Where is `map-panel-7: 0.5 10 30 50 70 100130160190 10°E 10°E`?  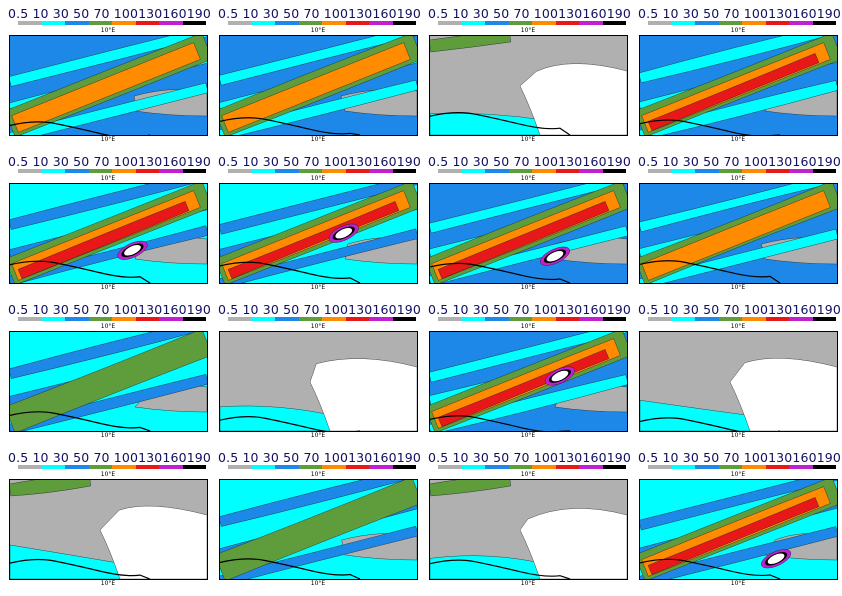 map-panel-7: 0.5 10 30 50 70 100130160190 10°E 10°E is located at coordinates (529, 227).